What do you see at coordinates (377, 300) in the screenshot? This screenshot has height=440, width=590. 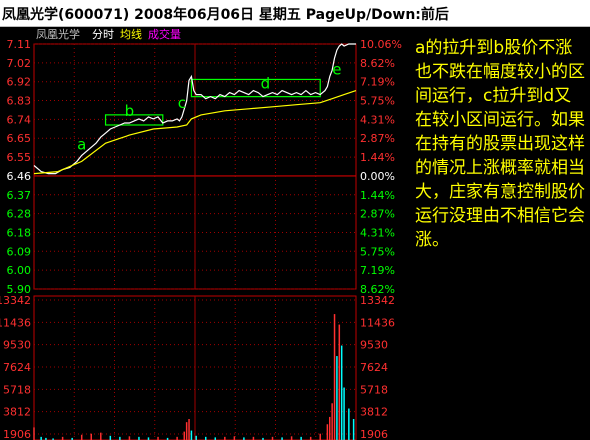 I see `volume-tick-label-right: 13342` at bounding box center [377, 300].